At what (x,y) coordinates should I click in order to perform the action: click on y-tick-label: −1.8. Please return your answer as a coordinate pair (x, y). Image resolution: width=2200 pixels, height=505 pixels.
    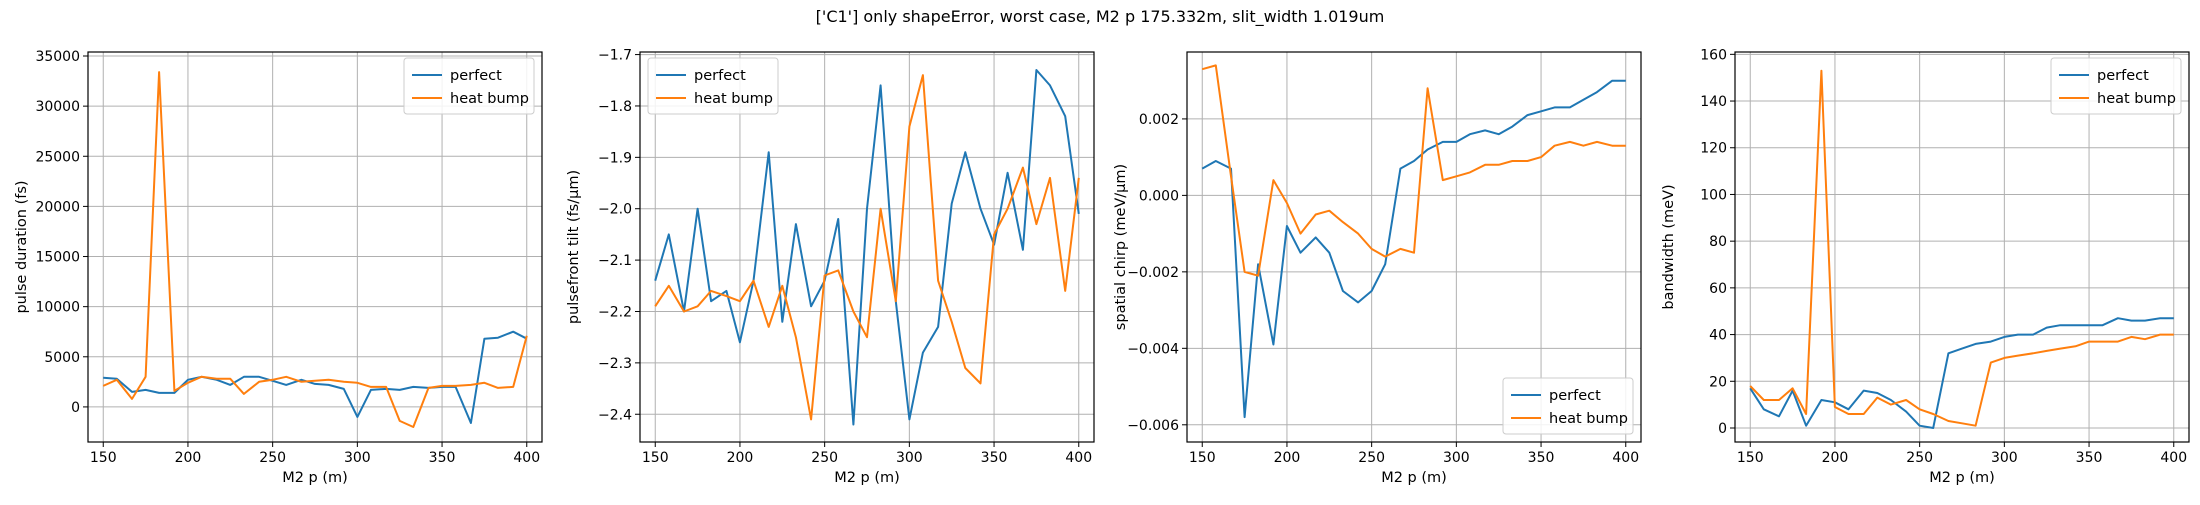
    Looking at the image, I should click on (615, 107).